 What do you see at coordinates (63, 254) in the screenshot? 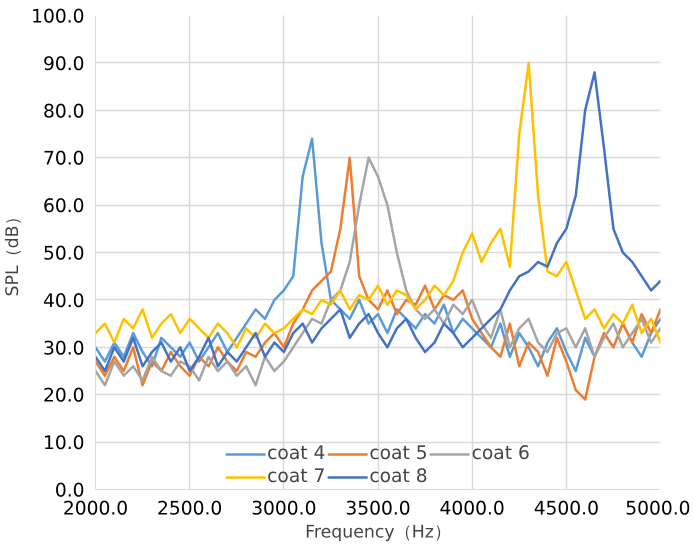
I see `y-tick-label: 50.0` at bounding box center [63, 254].